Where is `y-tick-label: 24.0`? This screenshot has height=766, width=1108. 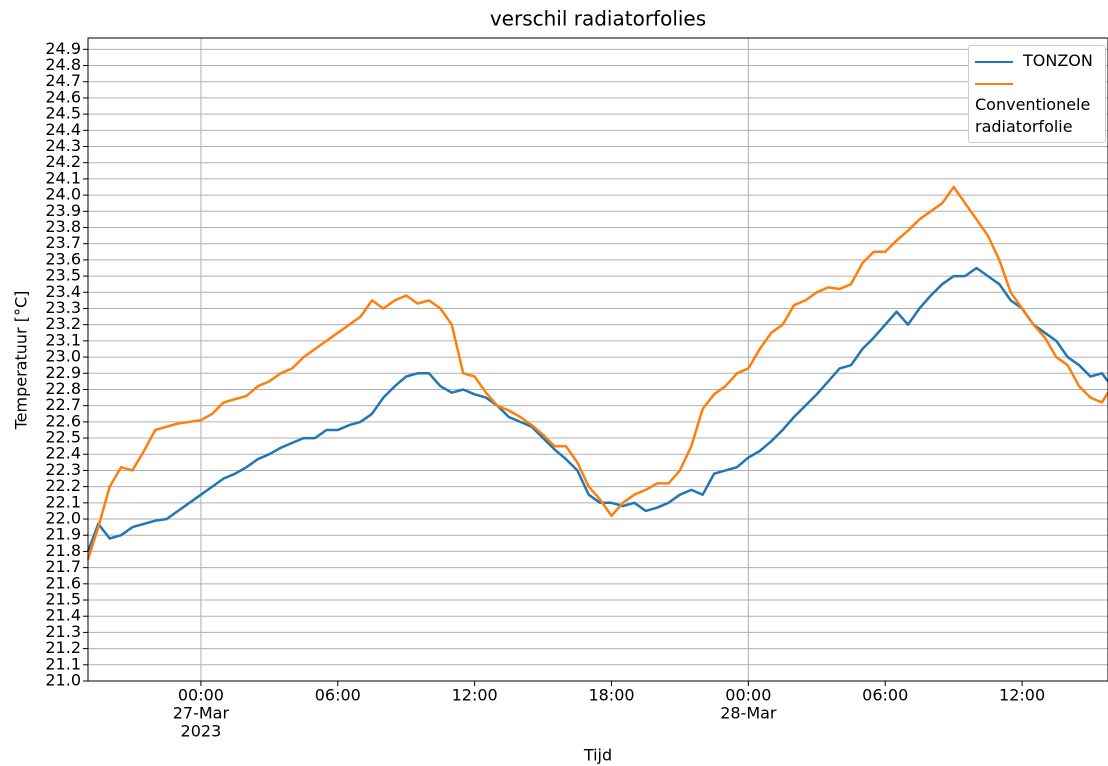 y-tick-label: 24.0 is located at coordinates (63, 194).